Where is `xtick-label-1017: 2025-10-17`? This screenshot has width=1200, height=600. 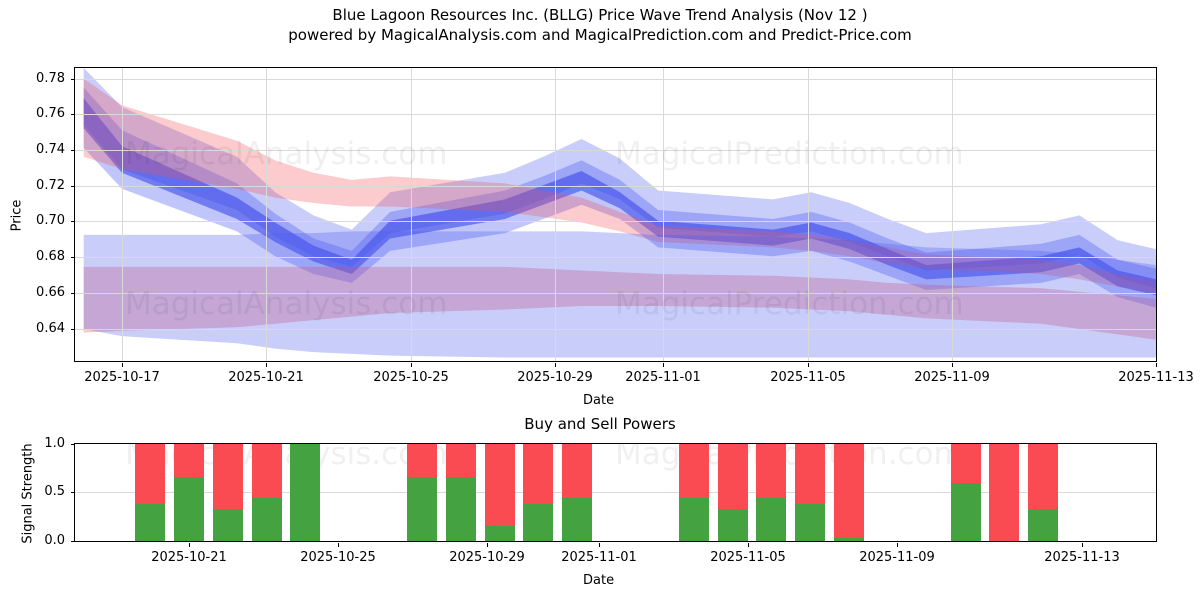 xtick-label-1017: 2025-10-17 is located at coordinates (122, 377).